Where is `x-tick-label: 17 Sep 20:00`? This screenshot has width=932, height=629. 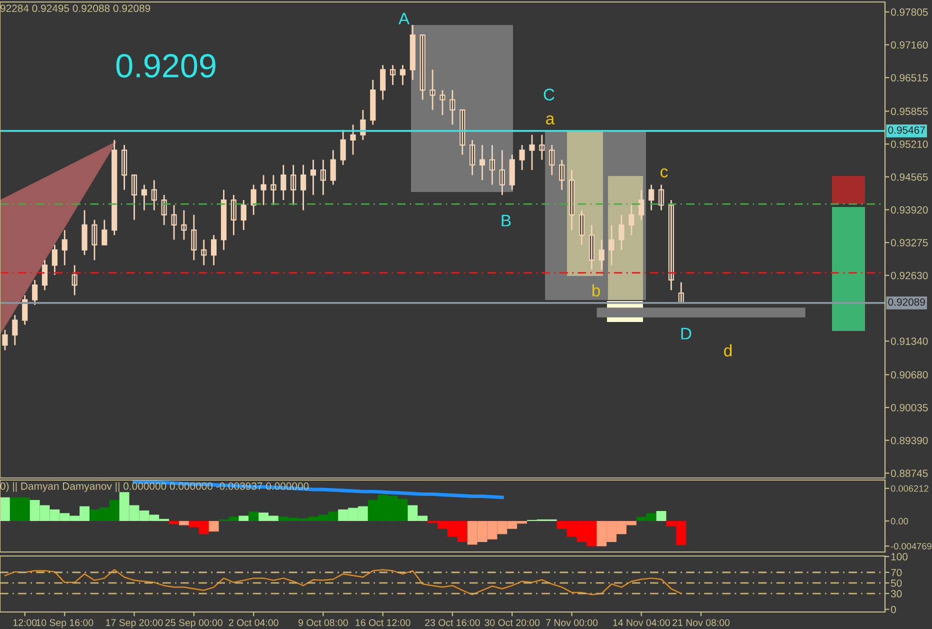
x-tick-label: 17 Sep 20:00 is located at coordinates (134, 623).